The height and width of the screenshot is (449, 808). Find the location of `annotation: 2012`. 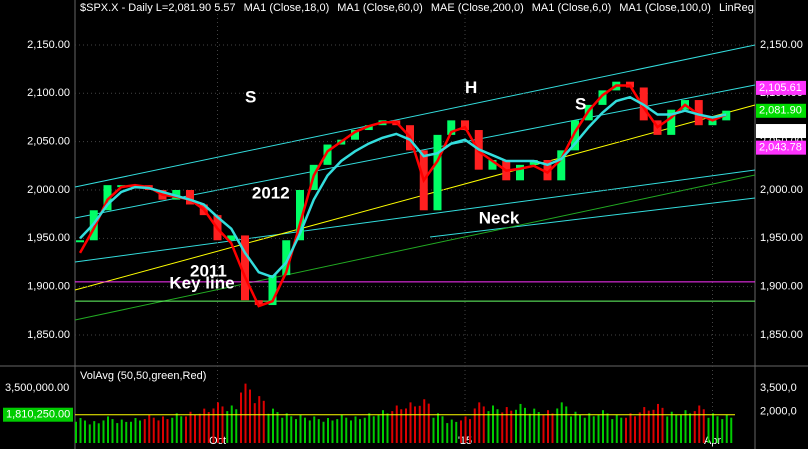

annotation: 2012 is located at coordinates (271, 192).